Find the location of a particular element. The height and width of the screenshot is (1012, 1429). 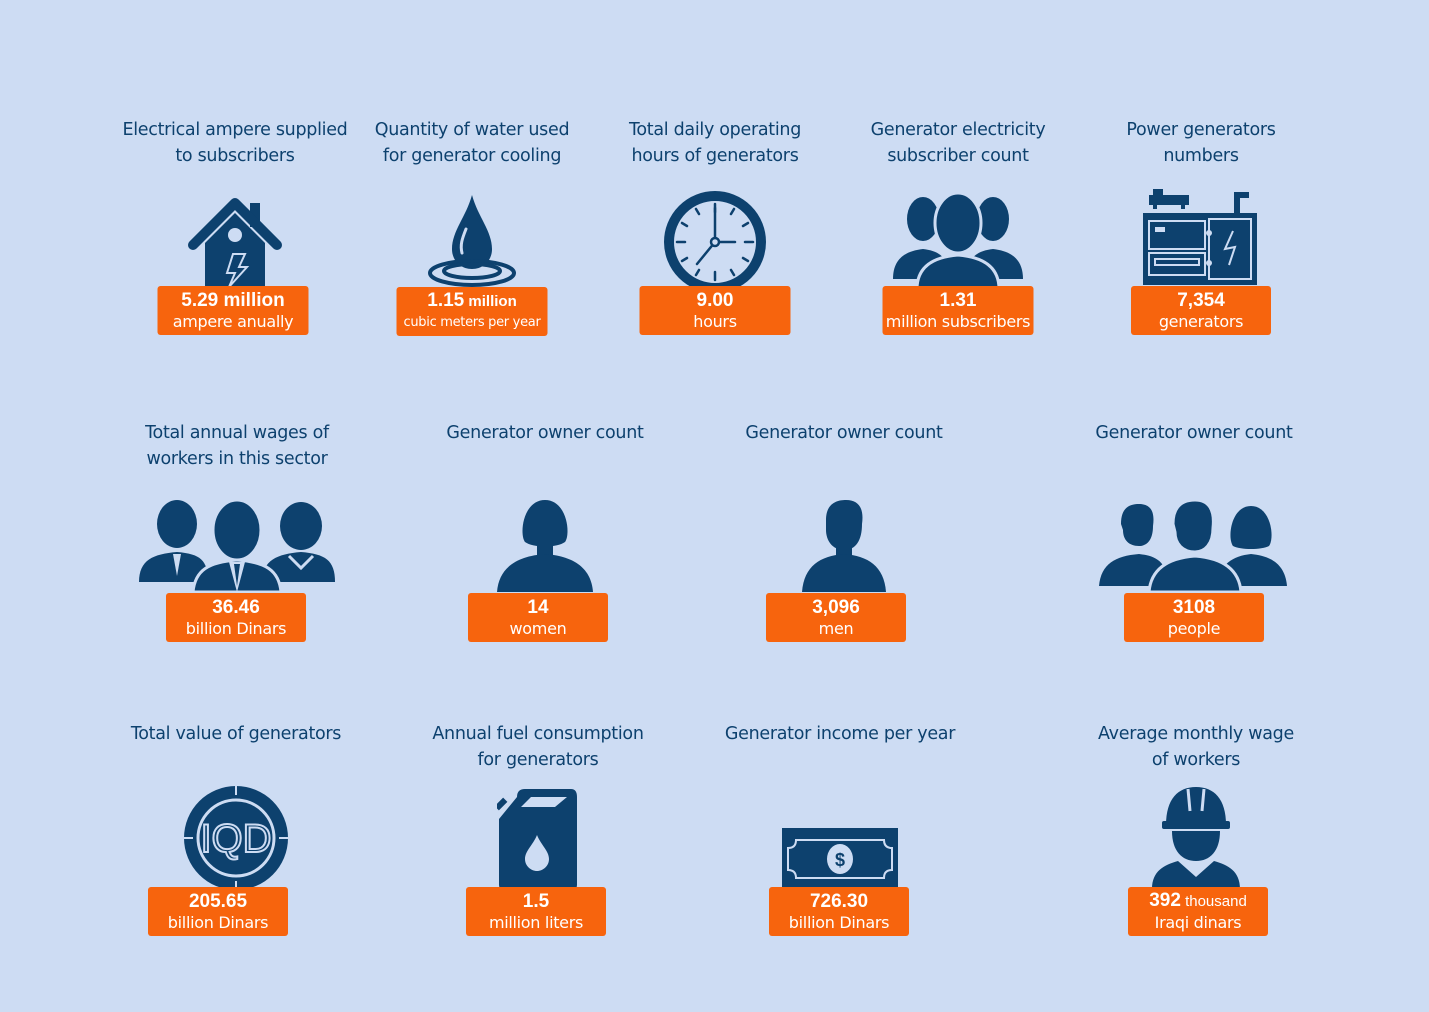

card-title: Generator income per year is located at coordinates (840, 734).